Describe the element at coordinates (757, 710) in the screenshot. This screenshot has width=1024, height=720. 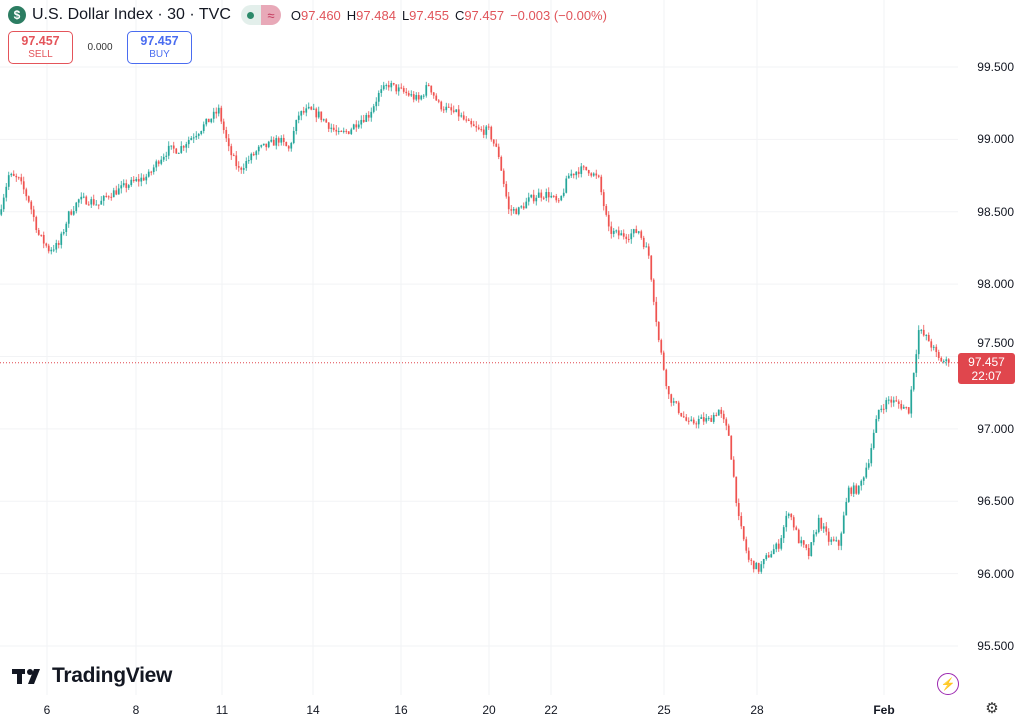
I see `x-tick-label: 28` at that location.